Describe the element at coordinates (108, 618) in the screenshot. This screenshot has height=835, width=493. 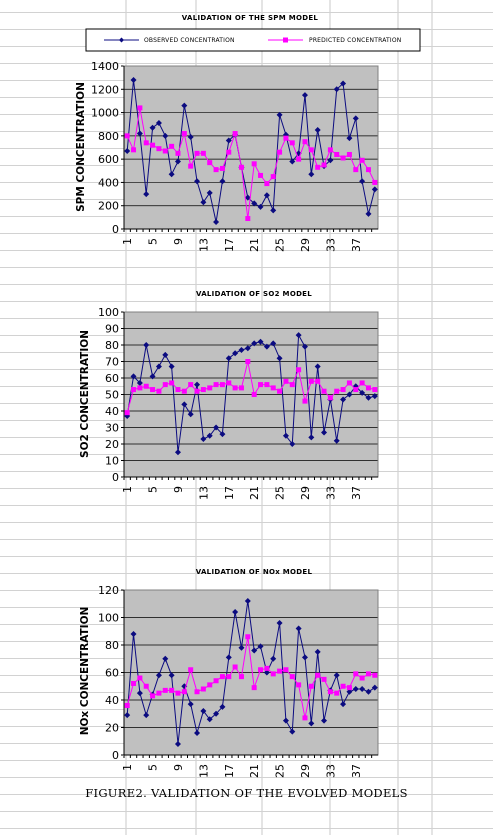
I see `nox-y-tick-label: 100` at that location.